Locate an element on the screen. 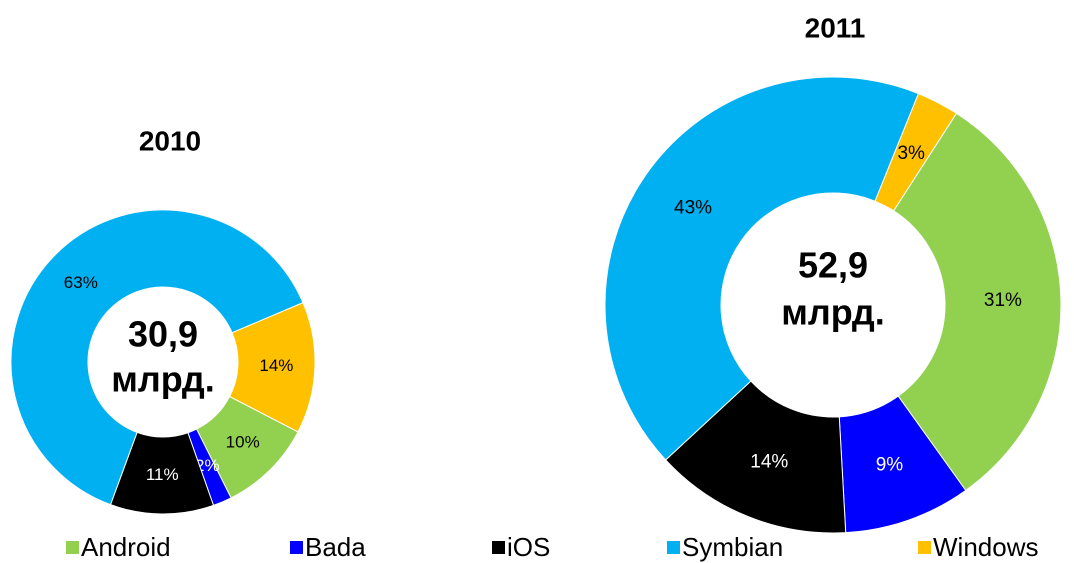  center-label: 52,9 is located at coordinates (833, 265).